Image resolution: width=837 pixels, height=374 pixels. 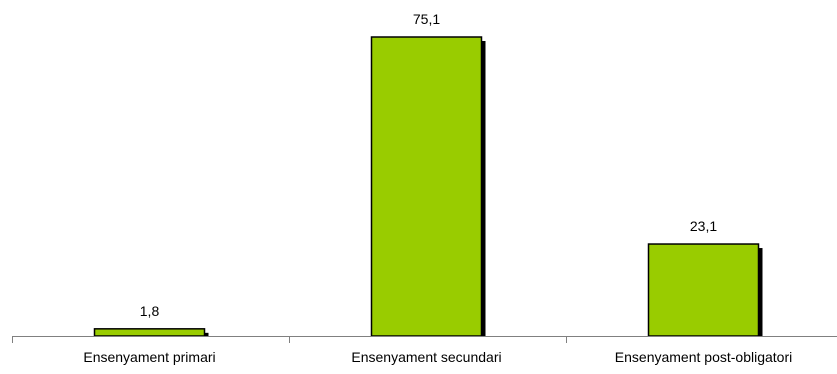 What do you see at coordinates (426, 357) in the screenshot?
I see `x-tick-label: Ensenyament secundari` at bounding box center [426, 357].